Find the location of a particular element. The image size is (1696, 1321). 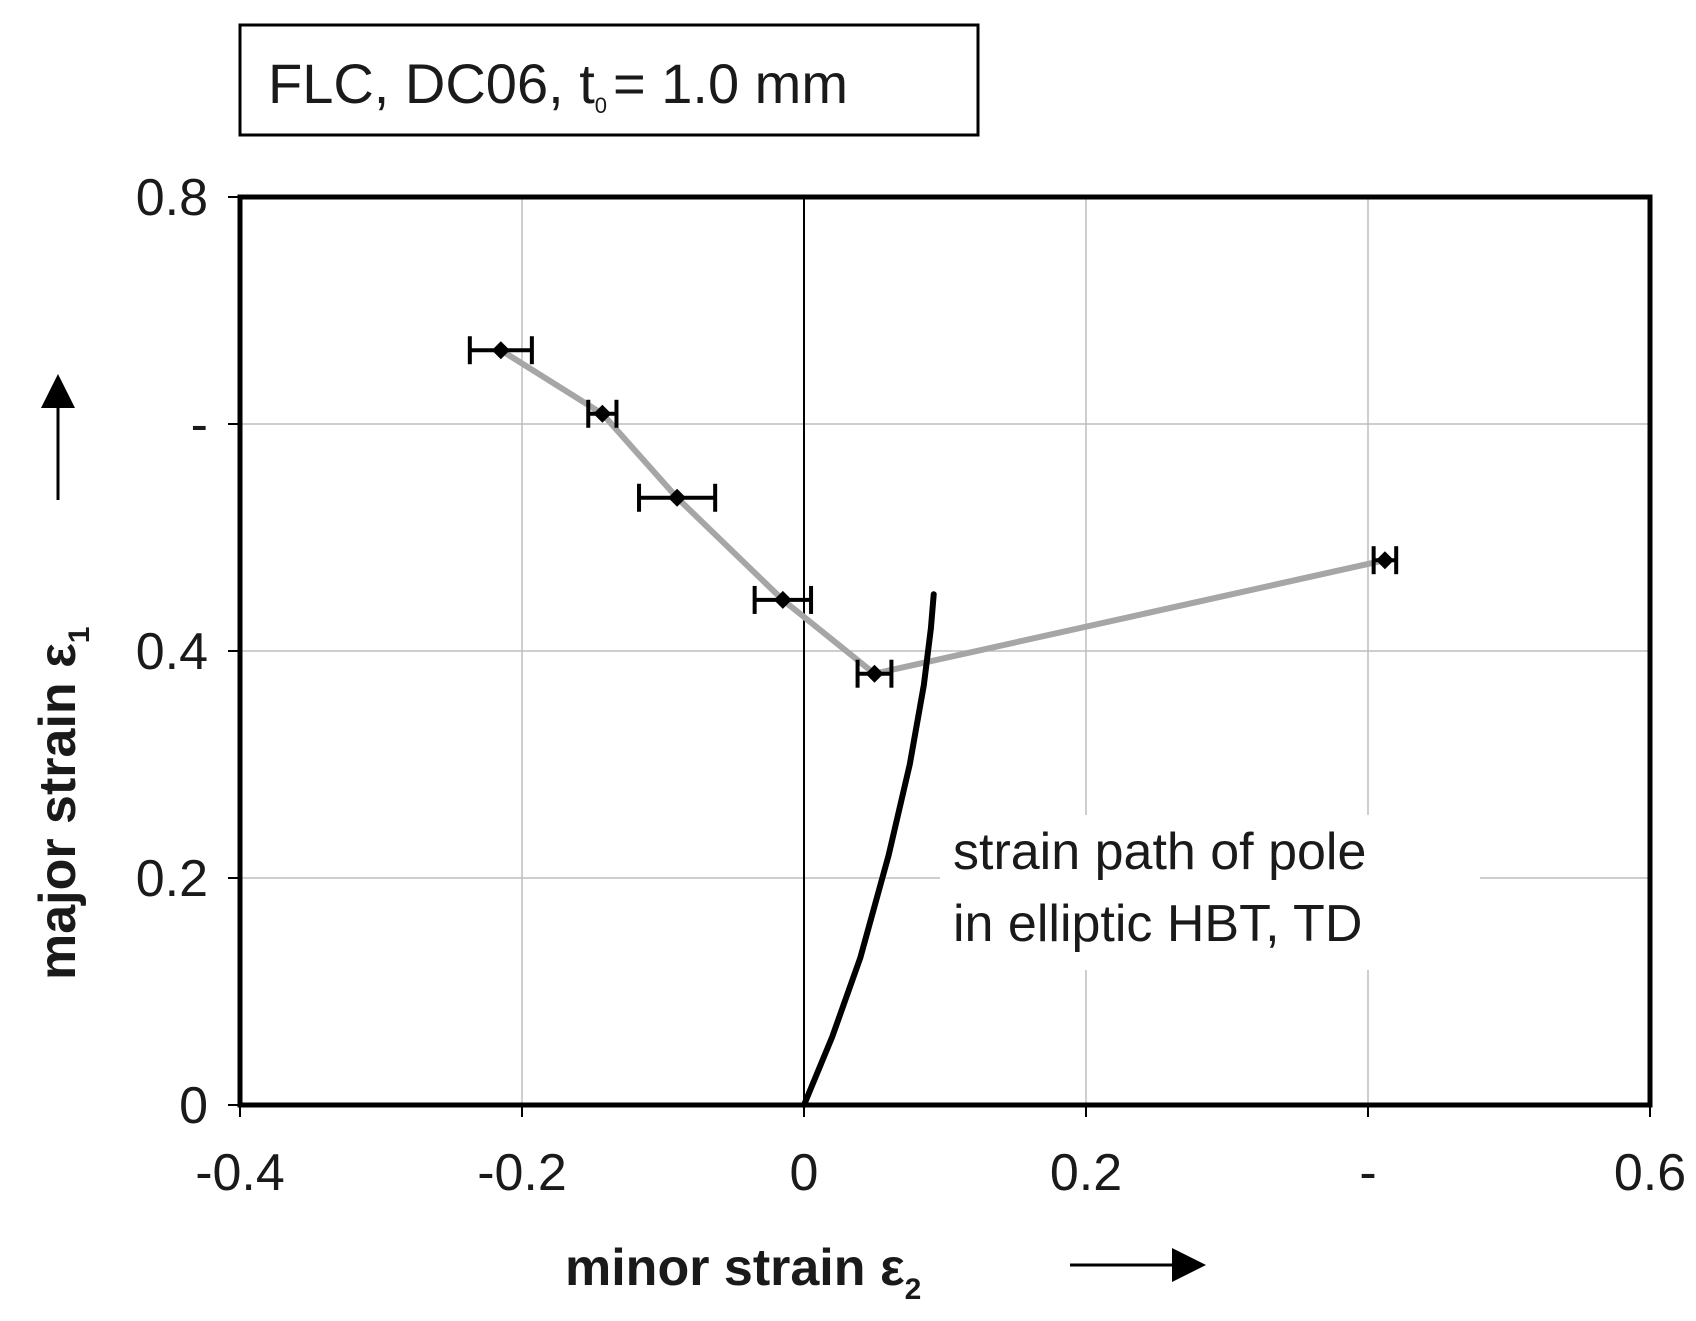

y-axis-label-text: major strain ε is located at coordinates (58, 811).